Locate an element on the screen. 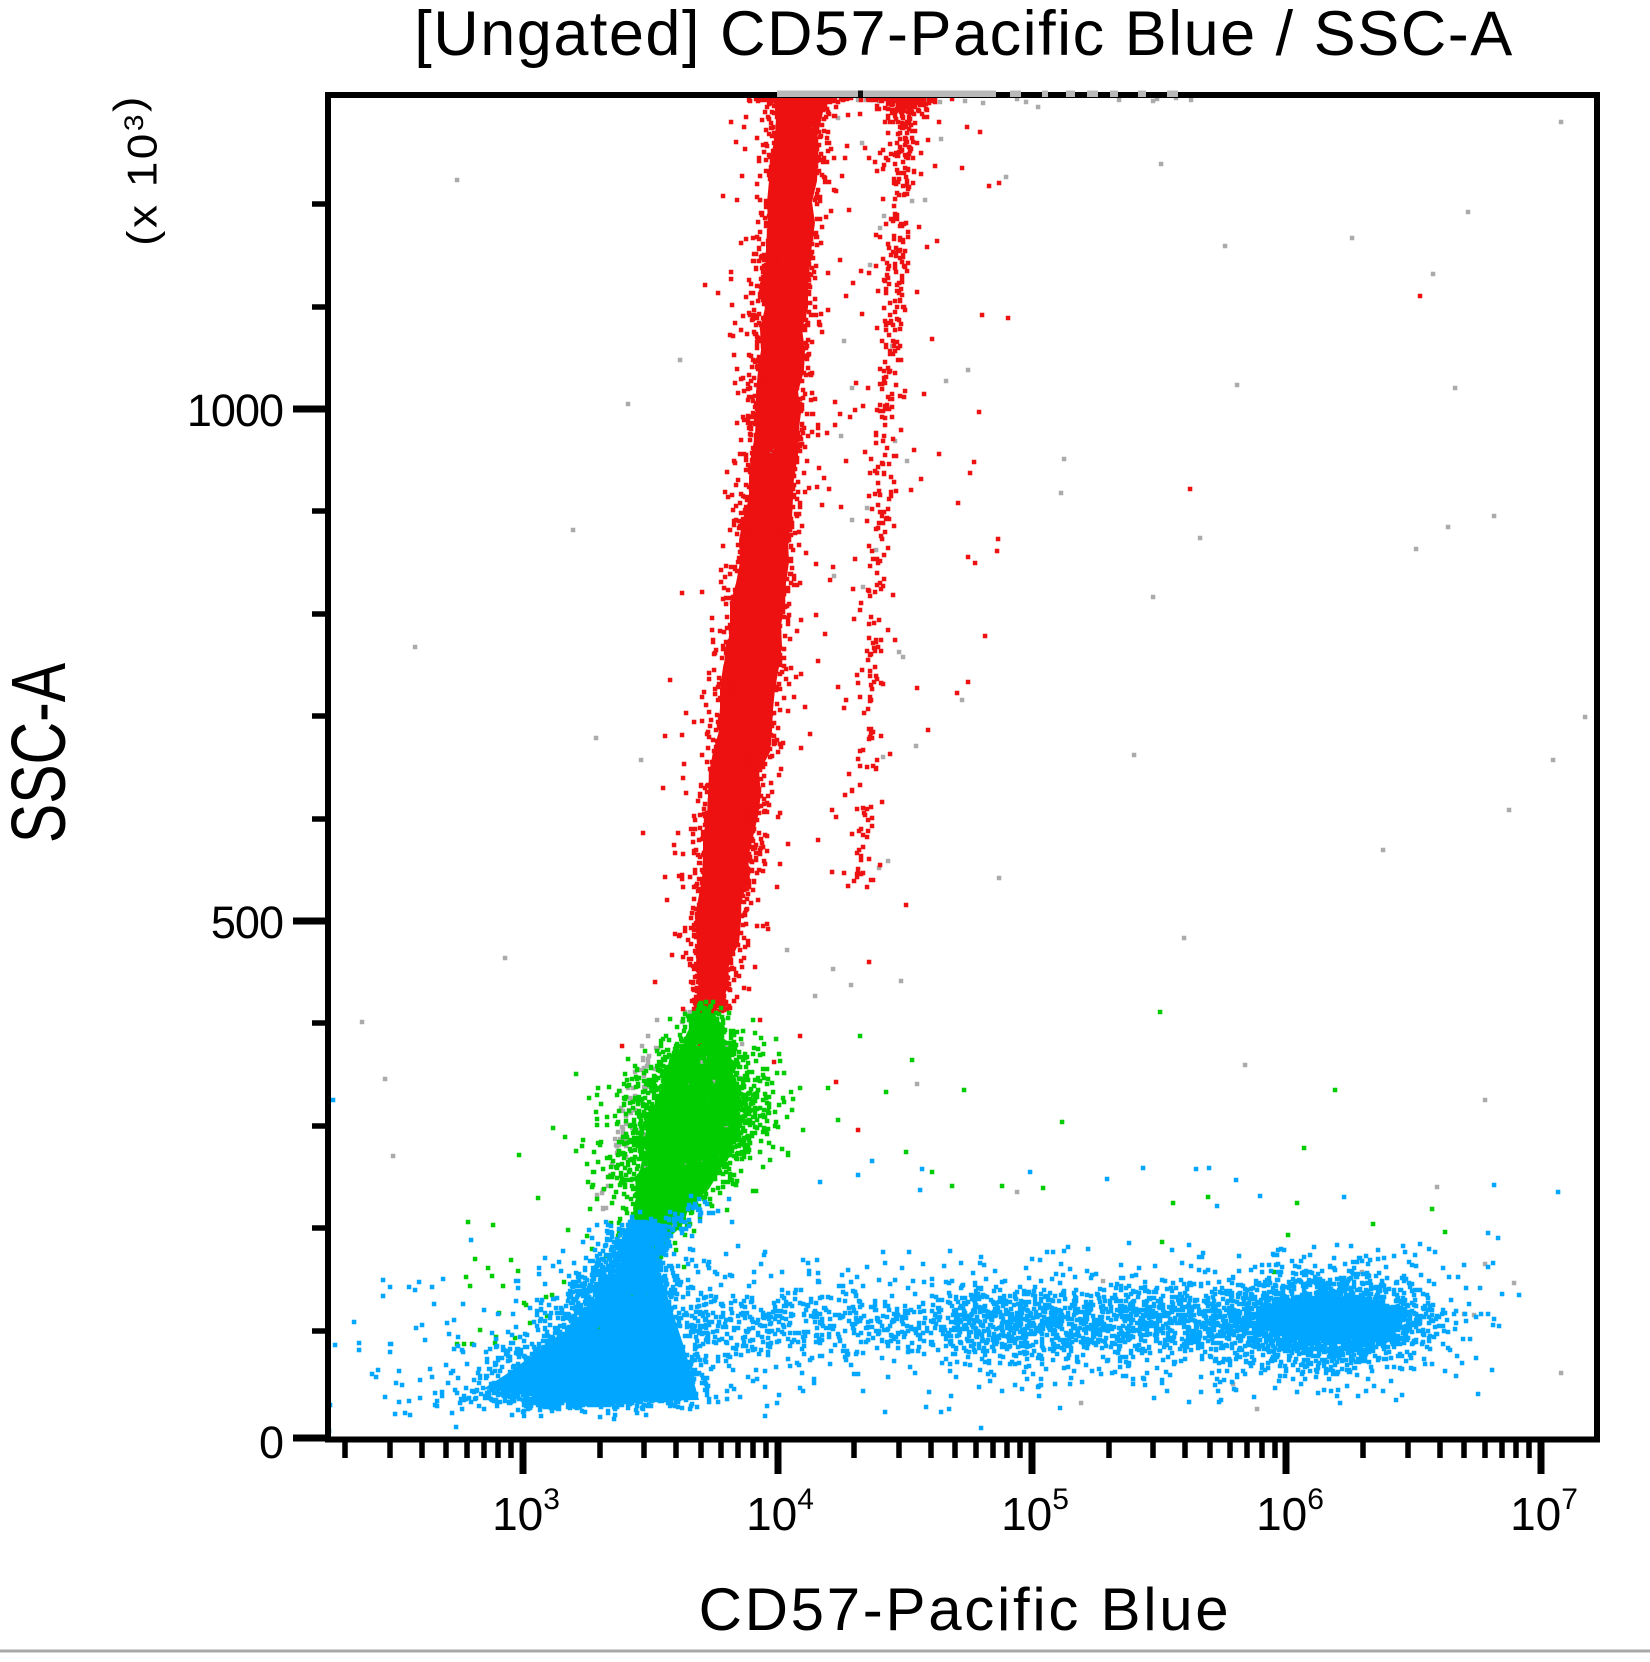 The height and width of the screenshot is (1662, 1650). svg-text: 0 is located at coordinates (271, 1442).